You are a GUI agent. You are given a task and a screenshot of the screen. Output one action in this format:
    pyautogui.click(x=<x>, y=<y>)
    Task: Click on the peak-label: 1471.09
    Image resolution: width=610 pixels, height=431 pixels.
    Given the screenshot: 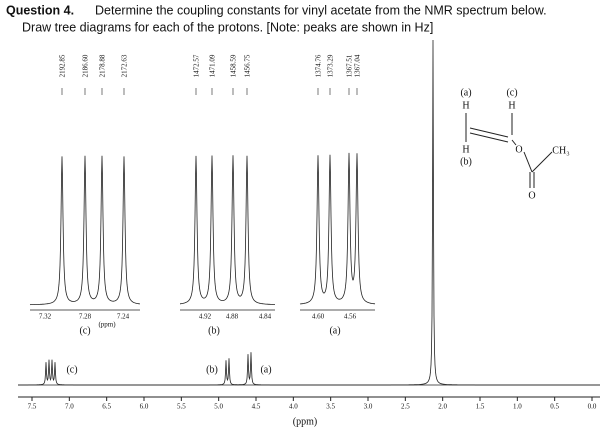 What is the action you would take?
    pyautogui.click(x=213, y=65)
    